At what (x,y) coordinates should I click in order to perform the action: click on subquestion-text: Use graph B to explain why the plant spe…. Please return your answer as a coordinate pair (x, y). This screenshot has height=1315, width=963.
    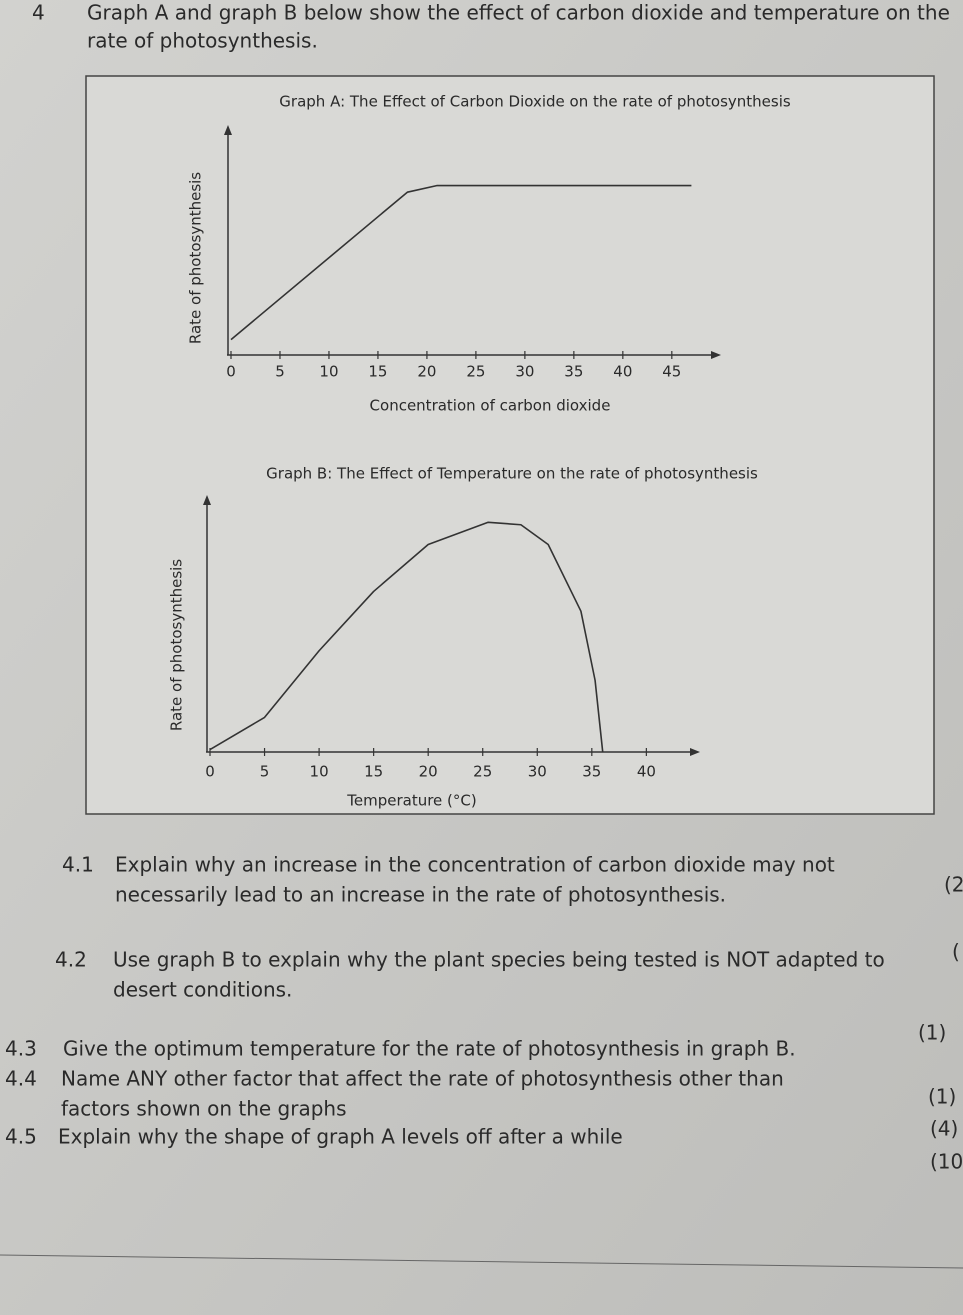
    Looking at the image, I should click on (499, 960).